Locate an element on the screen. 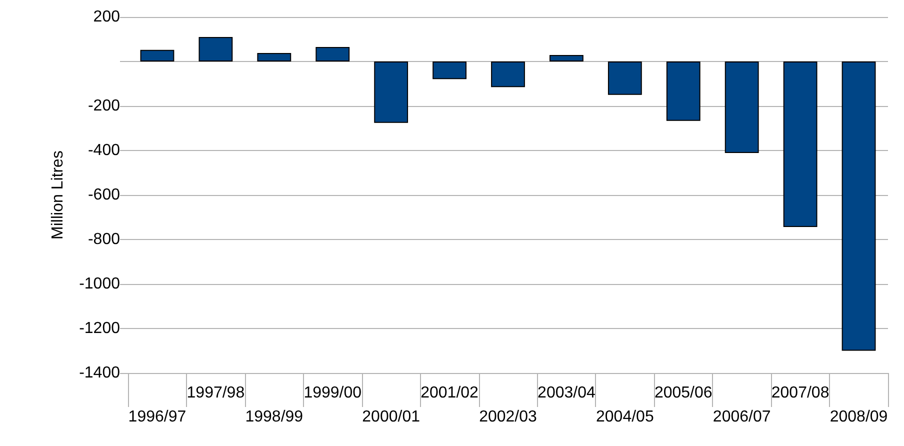  y-tick-label: -1000 is located at coordinates (99, 284).